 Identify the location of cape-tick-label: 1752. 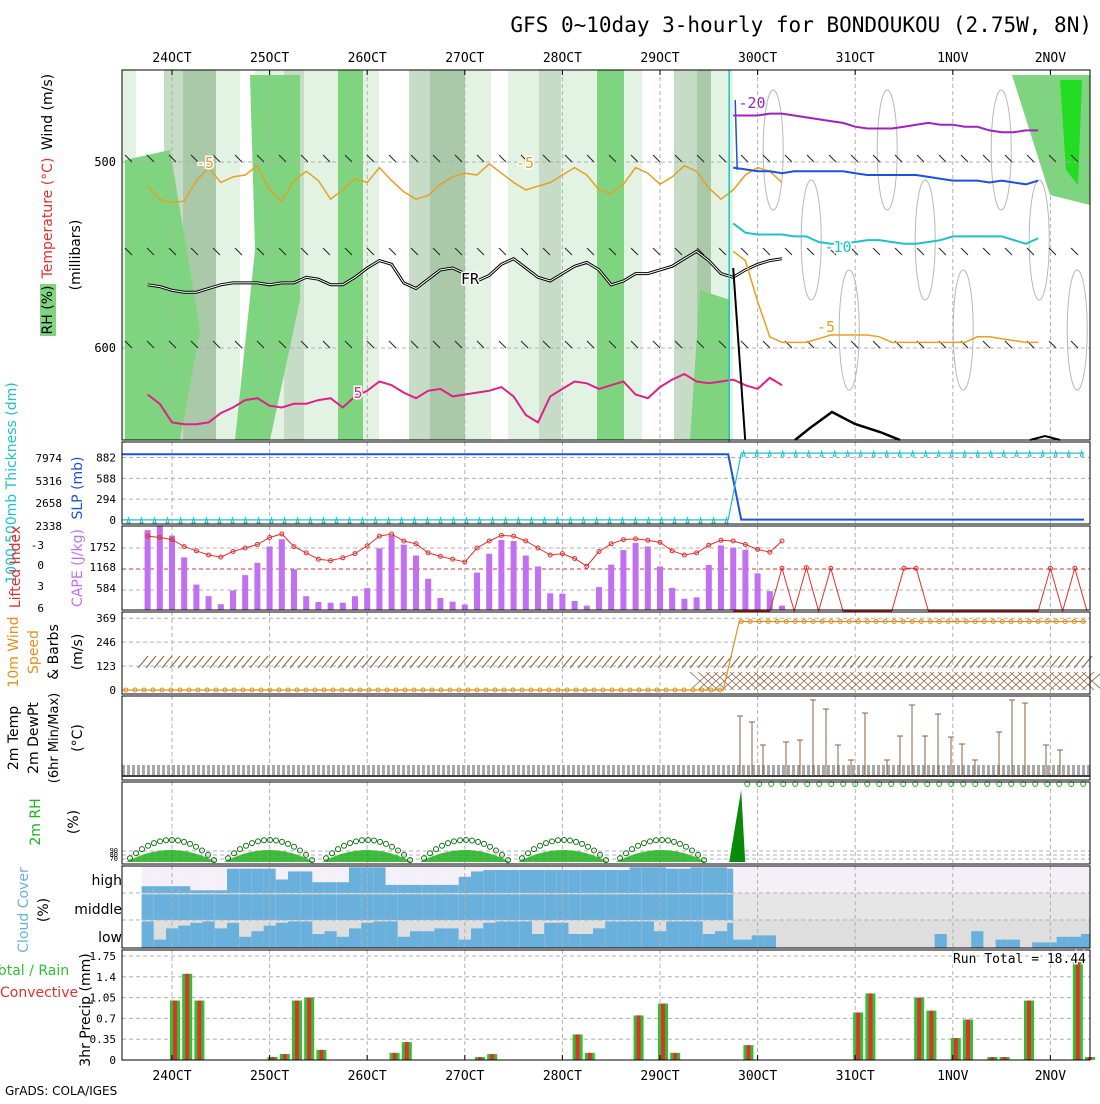
(103, 547).